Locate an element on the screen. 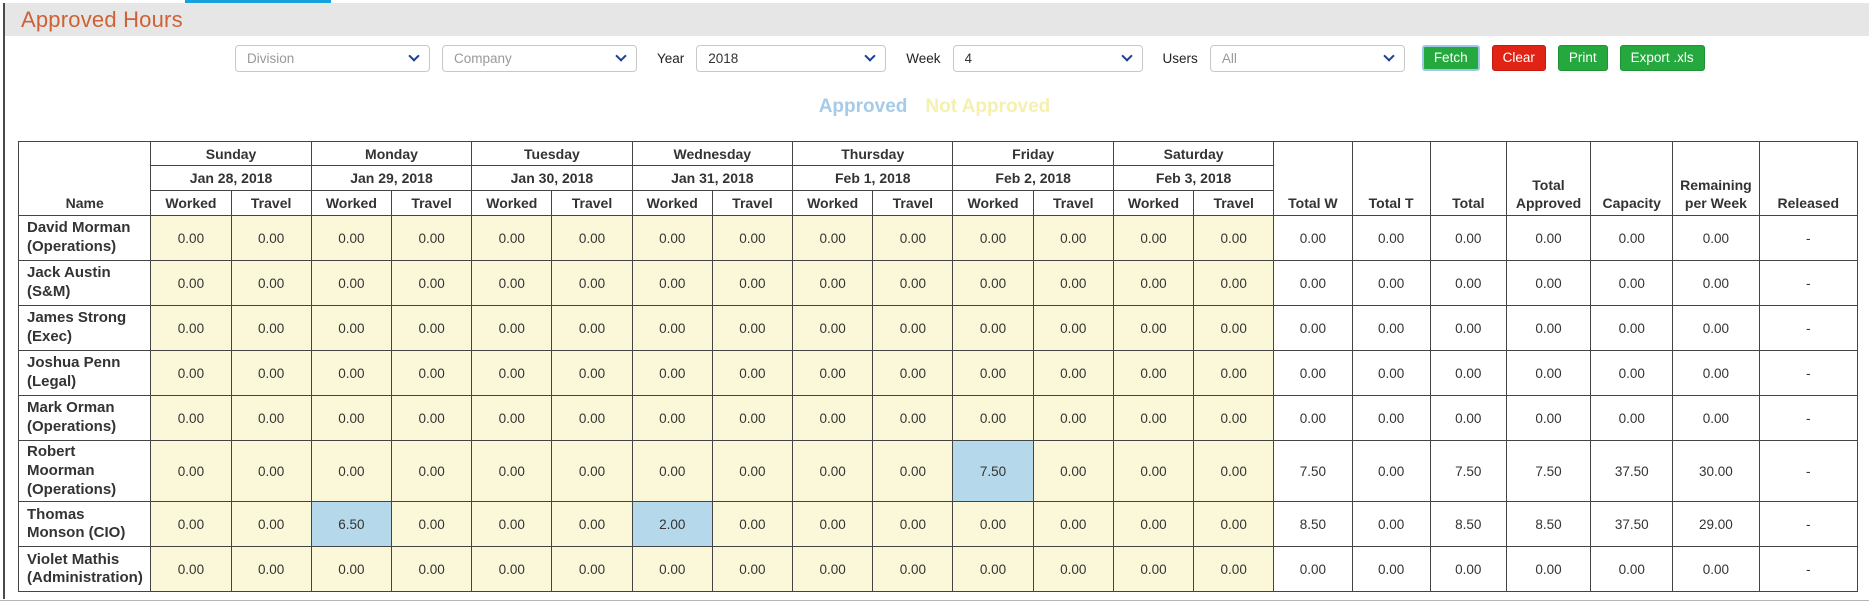 This screenshot has width=1869, height=601. total-column-header: Capacity is located at coordinates (1632, 178).